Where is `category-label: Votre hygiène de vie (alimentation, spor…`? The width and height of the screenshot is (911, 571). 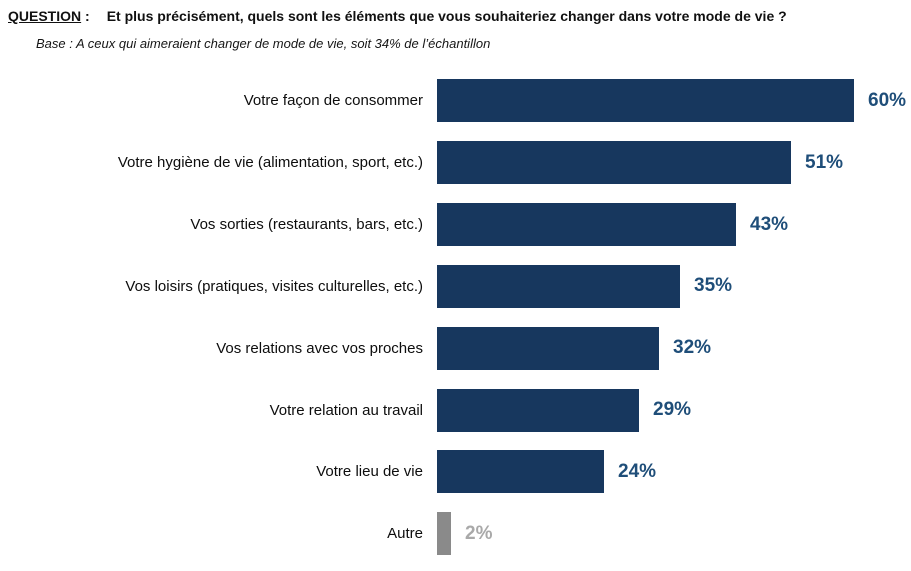
category-label: Votre hygiène de vie (alimentation, spor… is located at coordinates (270, 163).